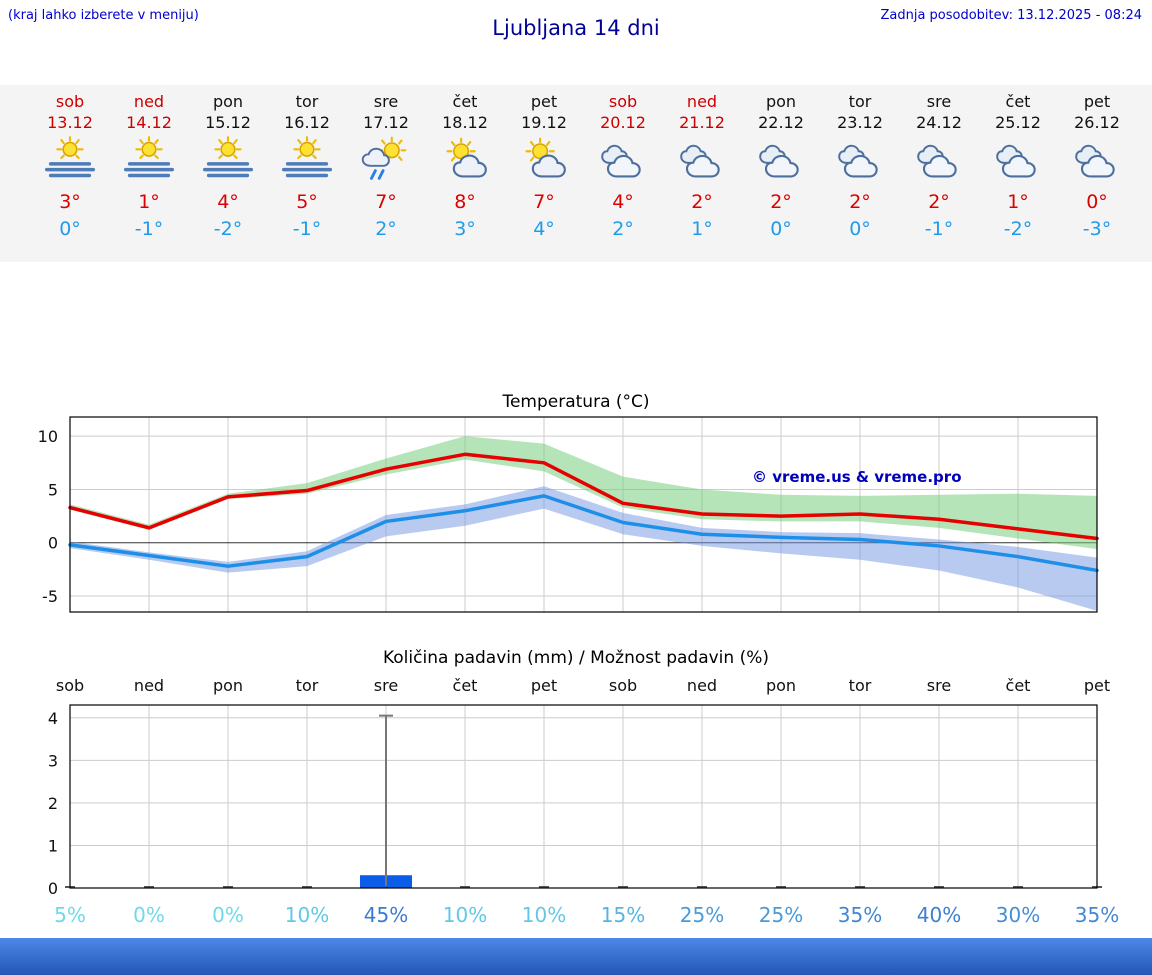 Image resolution: width=1152 pixels, height=975 pixels. What do you see at coordinates (228, 122) in the screenshot?
I see `day-date: 15.12` at bounding box center [228, 122].